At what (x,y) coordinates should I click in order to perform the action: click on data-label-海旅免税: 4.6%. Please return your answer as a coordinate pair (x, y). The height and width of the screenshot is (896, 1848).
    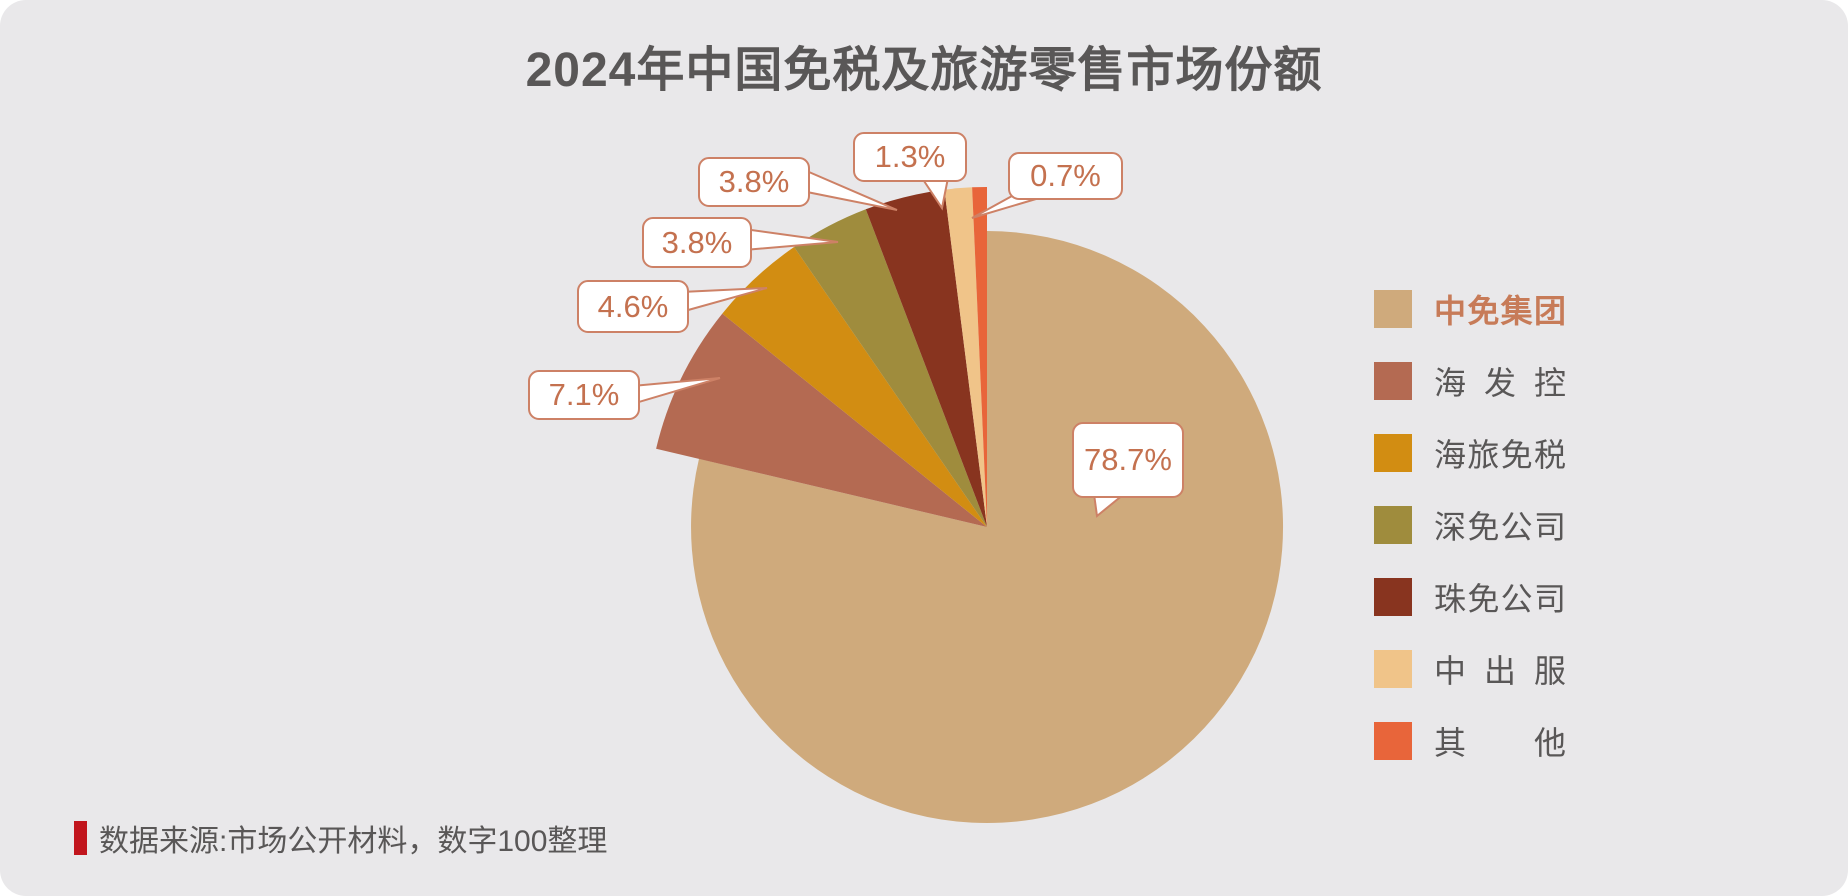
    Looking at the image, I should click on (633, 306).